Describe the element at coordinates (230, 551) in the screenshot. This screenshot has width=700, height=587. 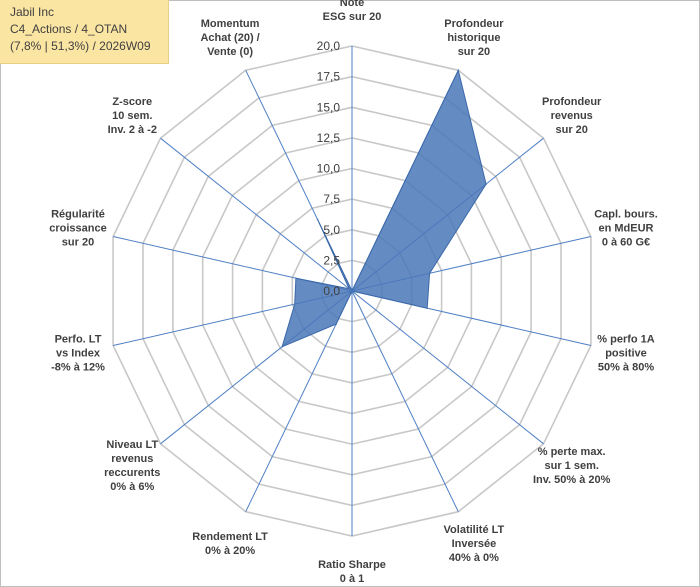
I see `axis-label-line: 0% à 20%` at that location.